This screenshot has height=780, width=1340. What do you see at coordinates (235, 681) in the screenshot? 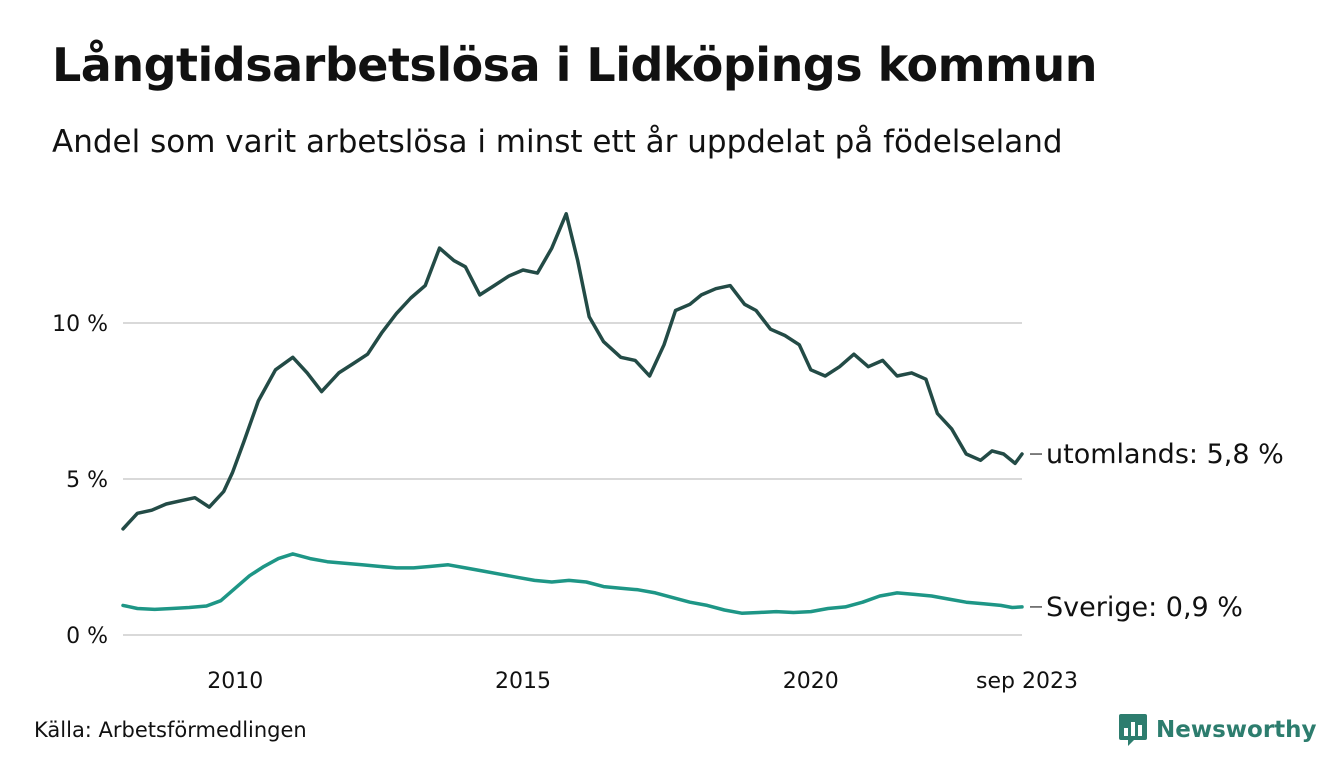
I see `x-tick-label: 2010` at bounding box center [235, 681].